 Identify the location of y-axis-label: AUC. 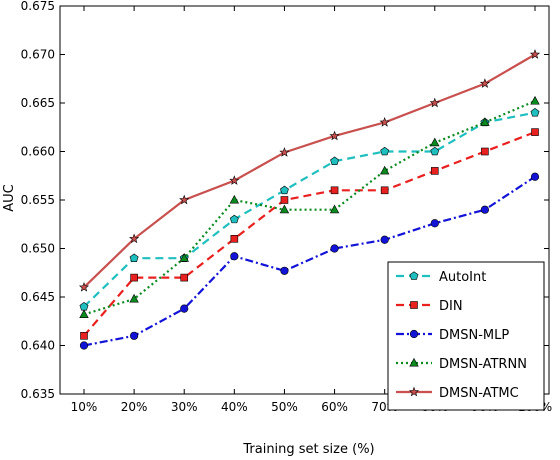
(9, 198).